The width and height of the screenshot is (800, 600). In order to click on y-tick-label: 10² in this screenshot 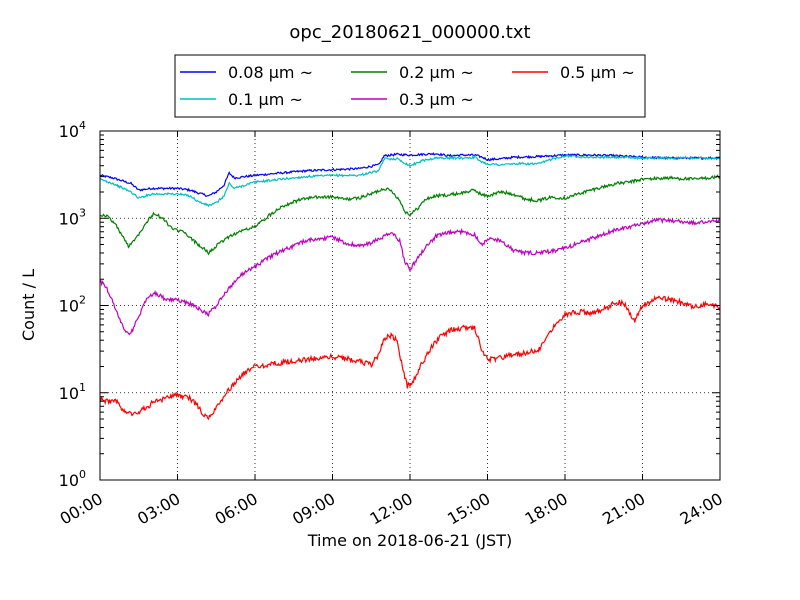, I will do `click(72, 305)`.